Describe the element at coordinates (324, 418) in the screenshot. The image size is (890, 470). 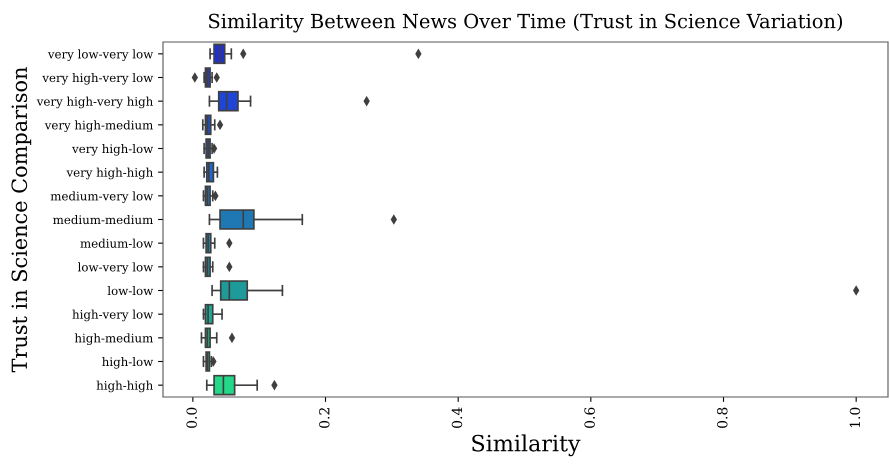
I see `x-tick-label: 0.2` at that location.